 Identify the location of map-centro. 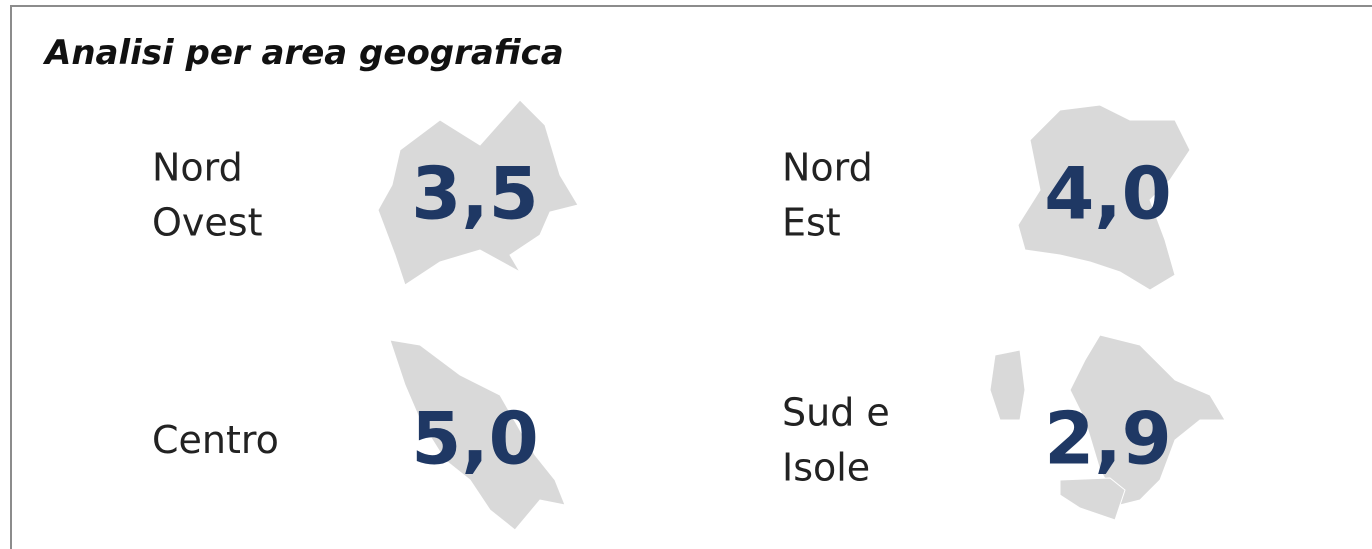
(477, 435).